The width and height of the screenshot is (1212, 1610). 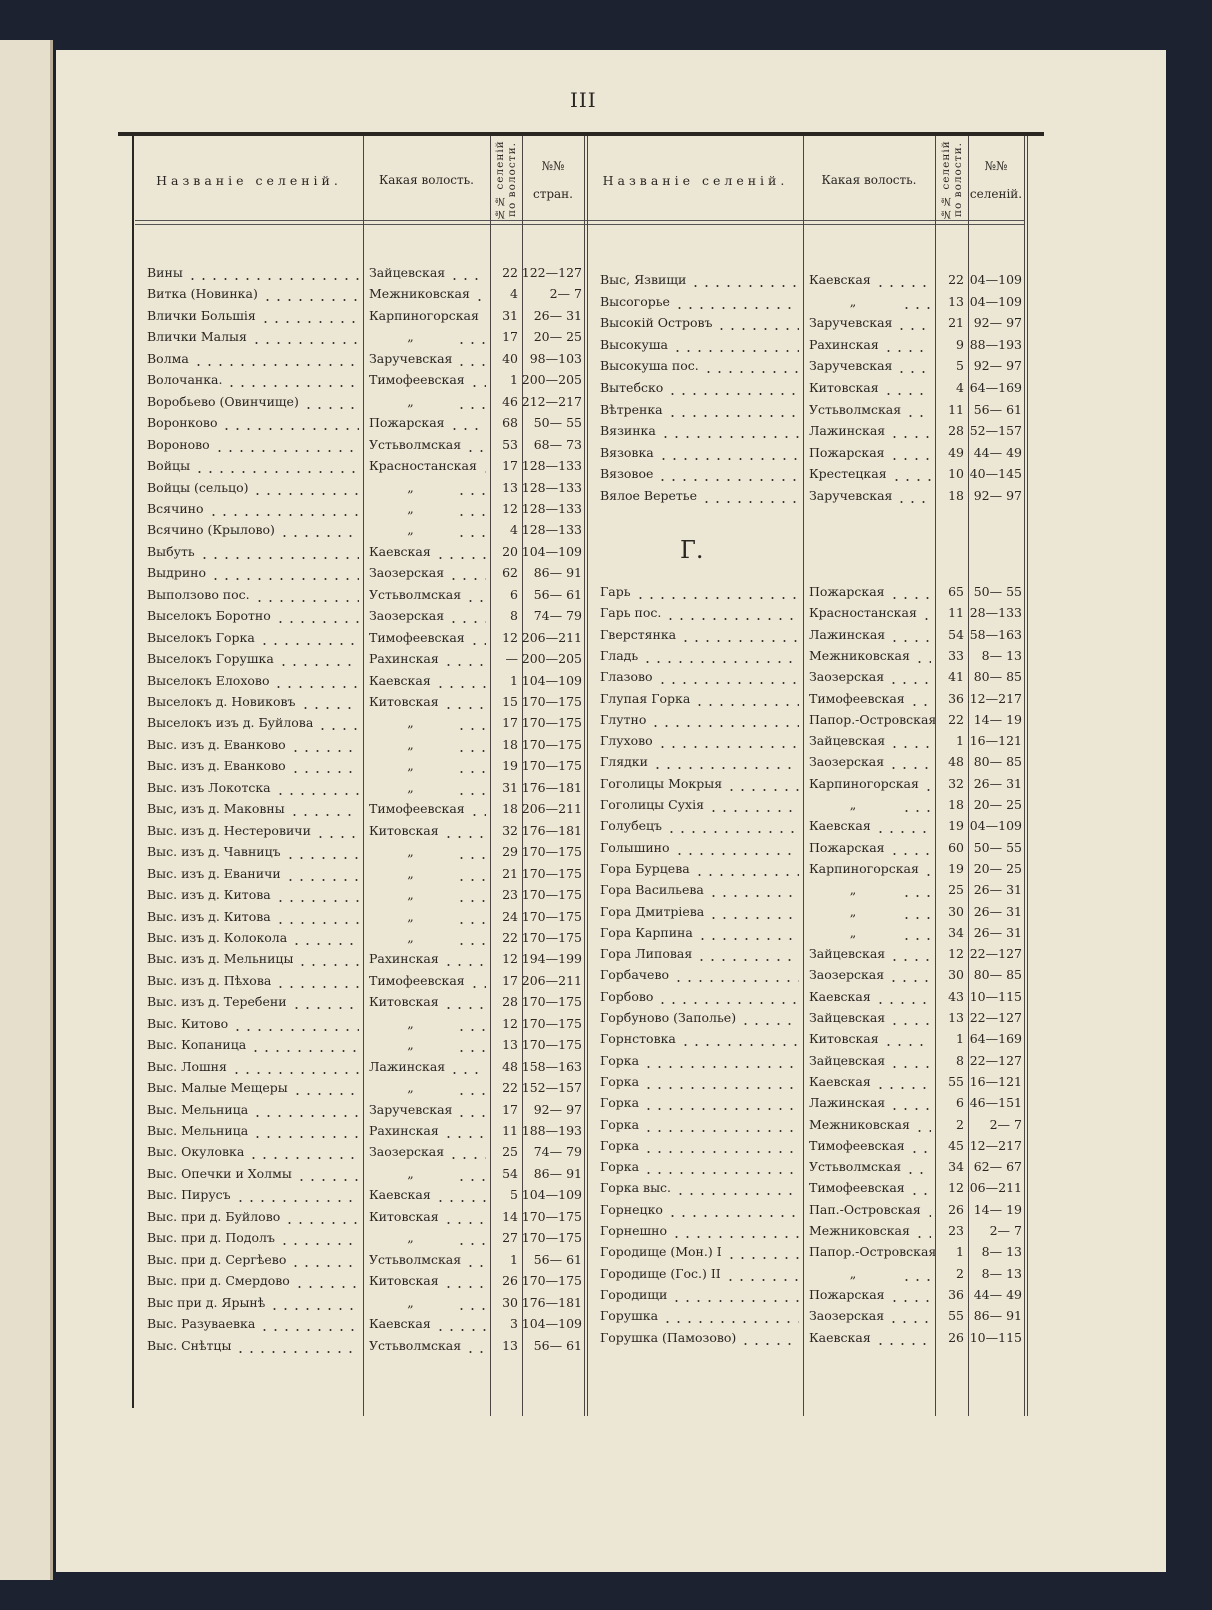 I want to click on table-row: Выс. Мельница Заручевская 17 92— 97, so click(x=359, y=1109).